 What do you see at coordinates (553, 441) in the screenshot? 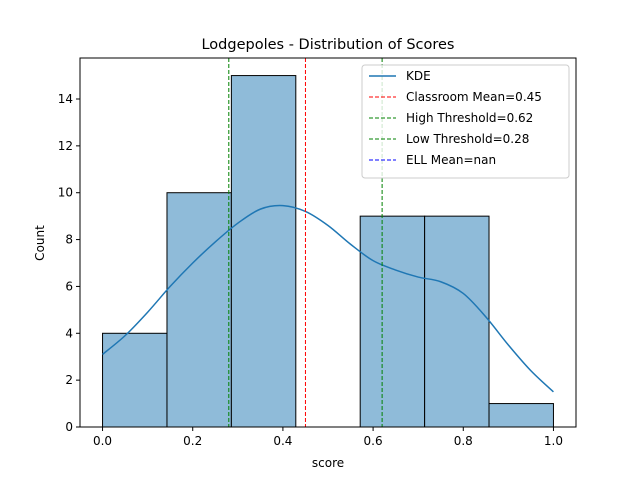
I see `x-tick-label: 1.0` at bounding box center [553, 441].